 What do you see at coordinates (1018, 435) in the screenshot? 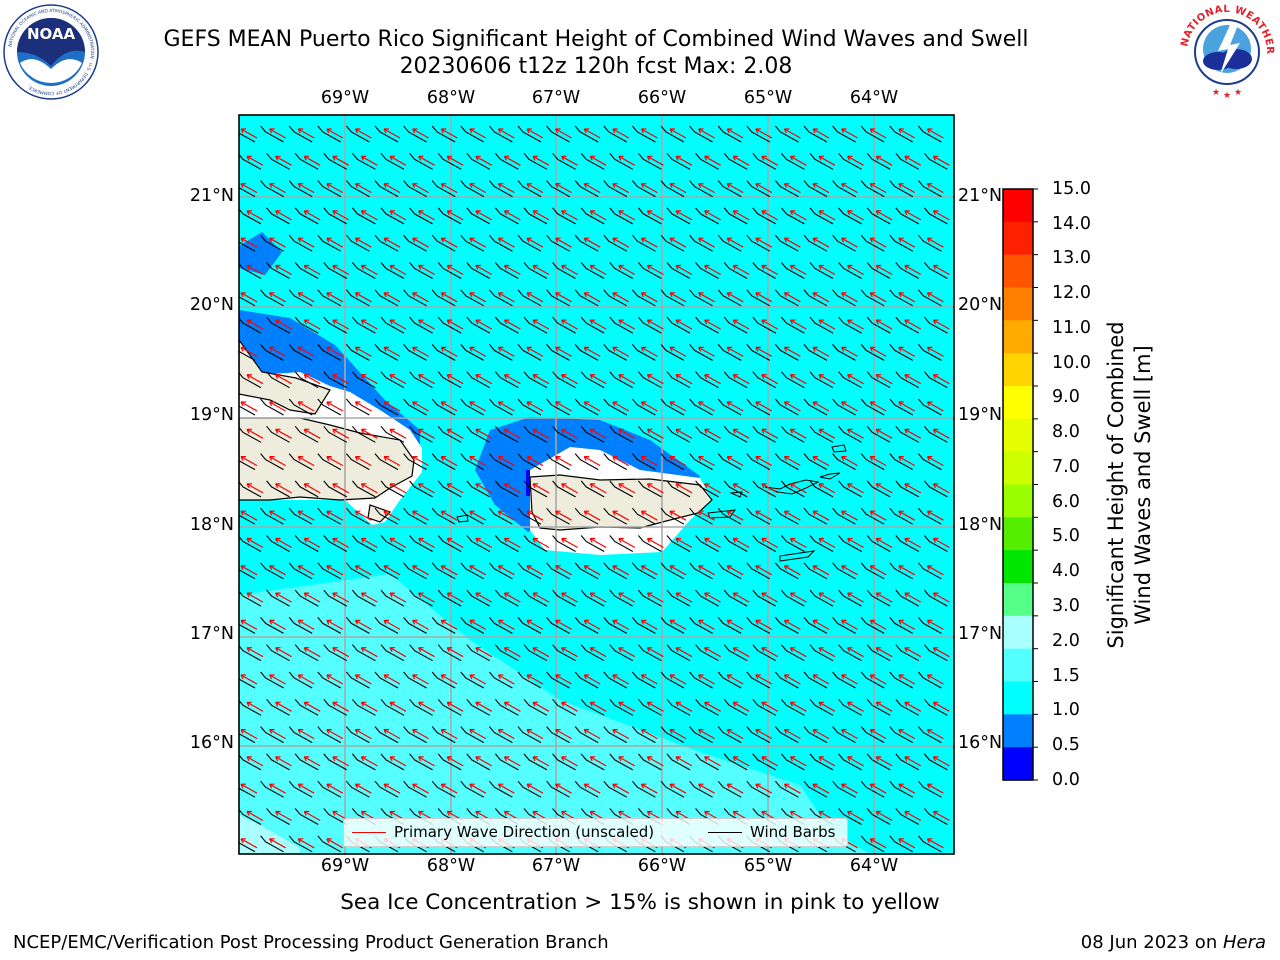
I see `colorbar-swatch` at bounding box center [1018, 435].